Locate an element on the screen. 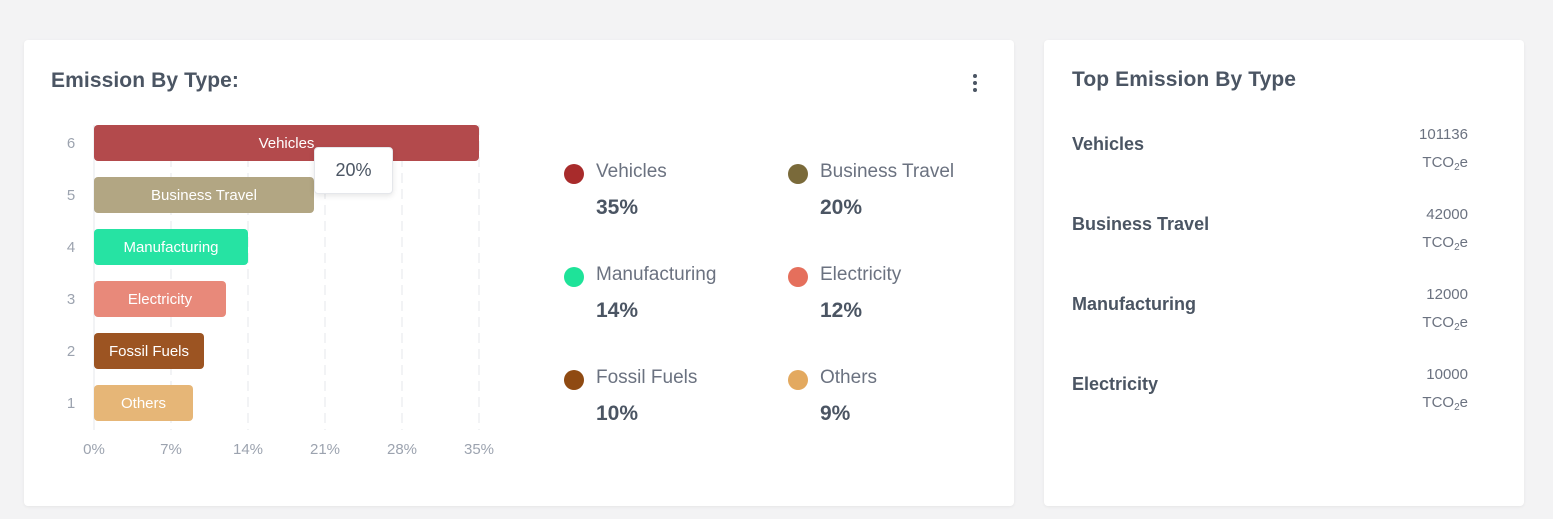 The width and height of the screenshot is (1553, 519). bar-label: Manufacturing is located at coordinates (170, 247).